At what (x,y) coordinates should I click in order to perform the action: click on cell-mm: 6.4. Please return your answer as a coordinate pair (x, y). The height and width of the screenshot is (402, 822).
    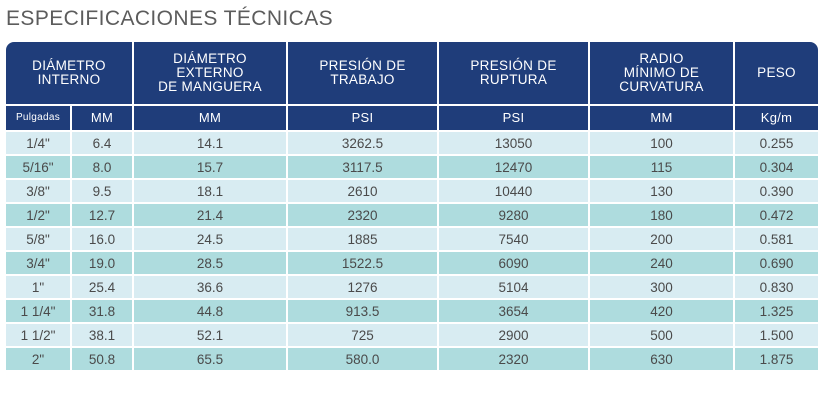
    Looking at the image, I should click on (102, 143).